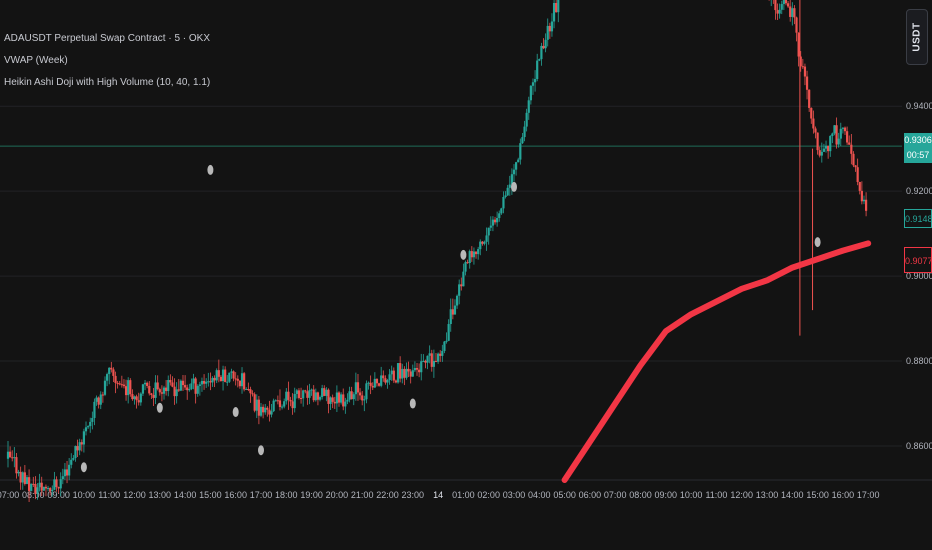 The image size is (932, 550). Describe the element at coordinates (919, 106) in the screenshot. I see `y-tick-label: 0.9400` at that location.